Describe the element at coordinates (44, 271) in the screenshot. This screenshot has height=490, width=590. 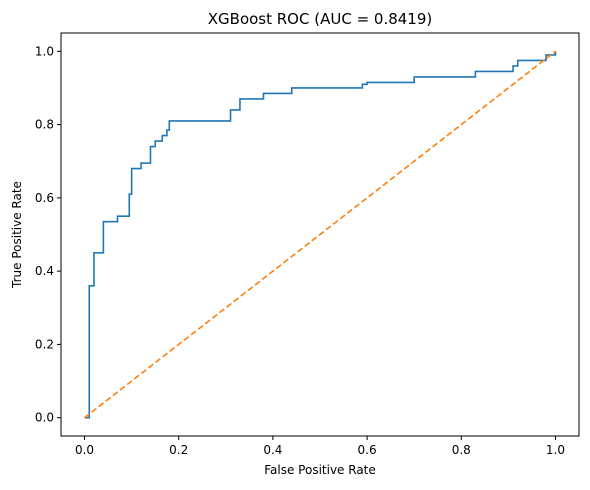
I see `y-tick-label: 0.4` at that location.